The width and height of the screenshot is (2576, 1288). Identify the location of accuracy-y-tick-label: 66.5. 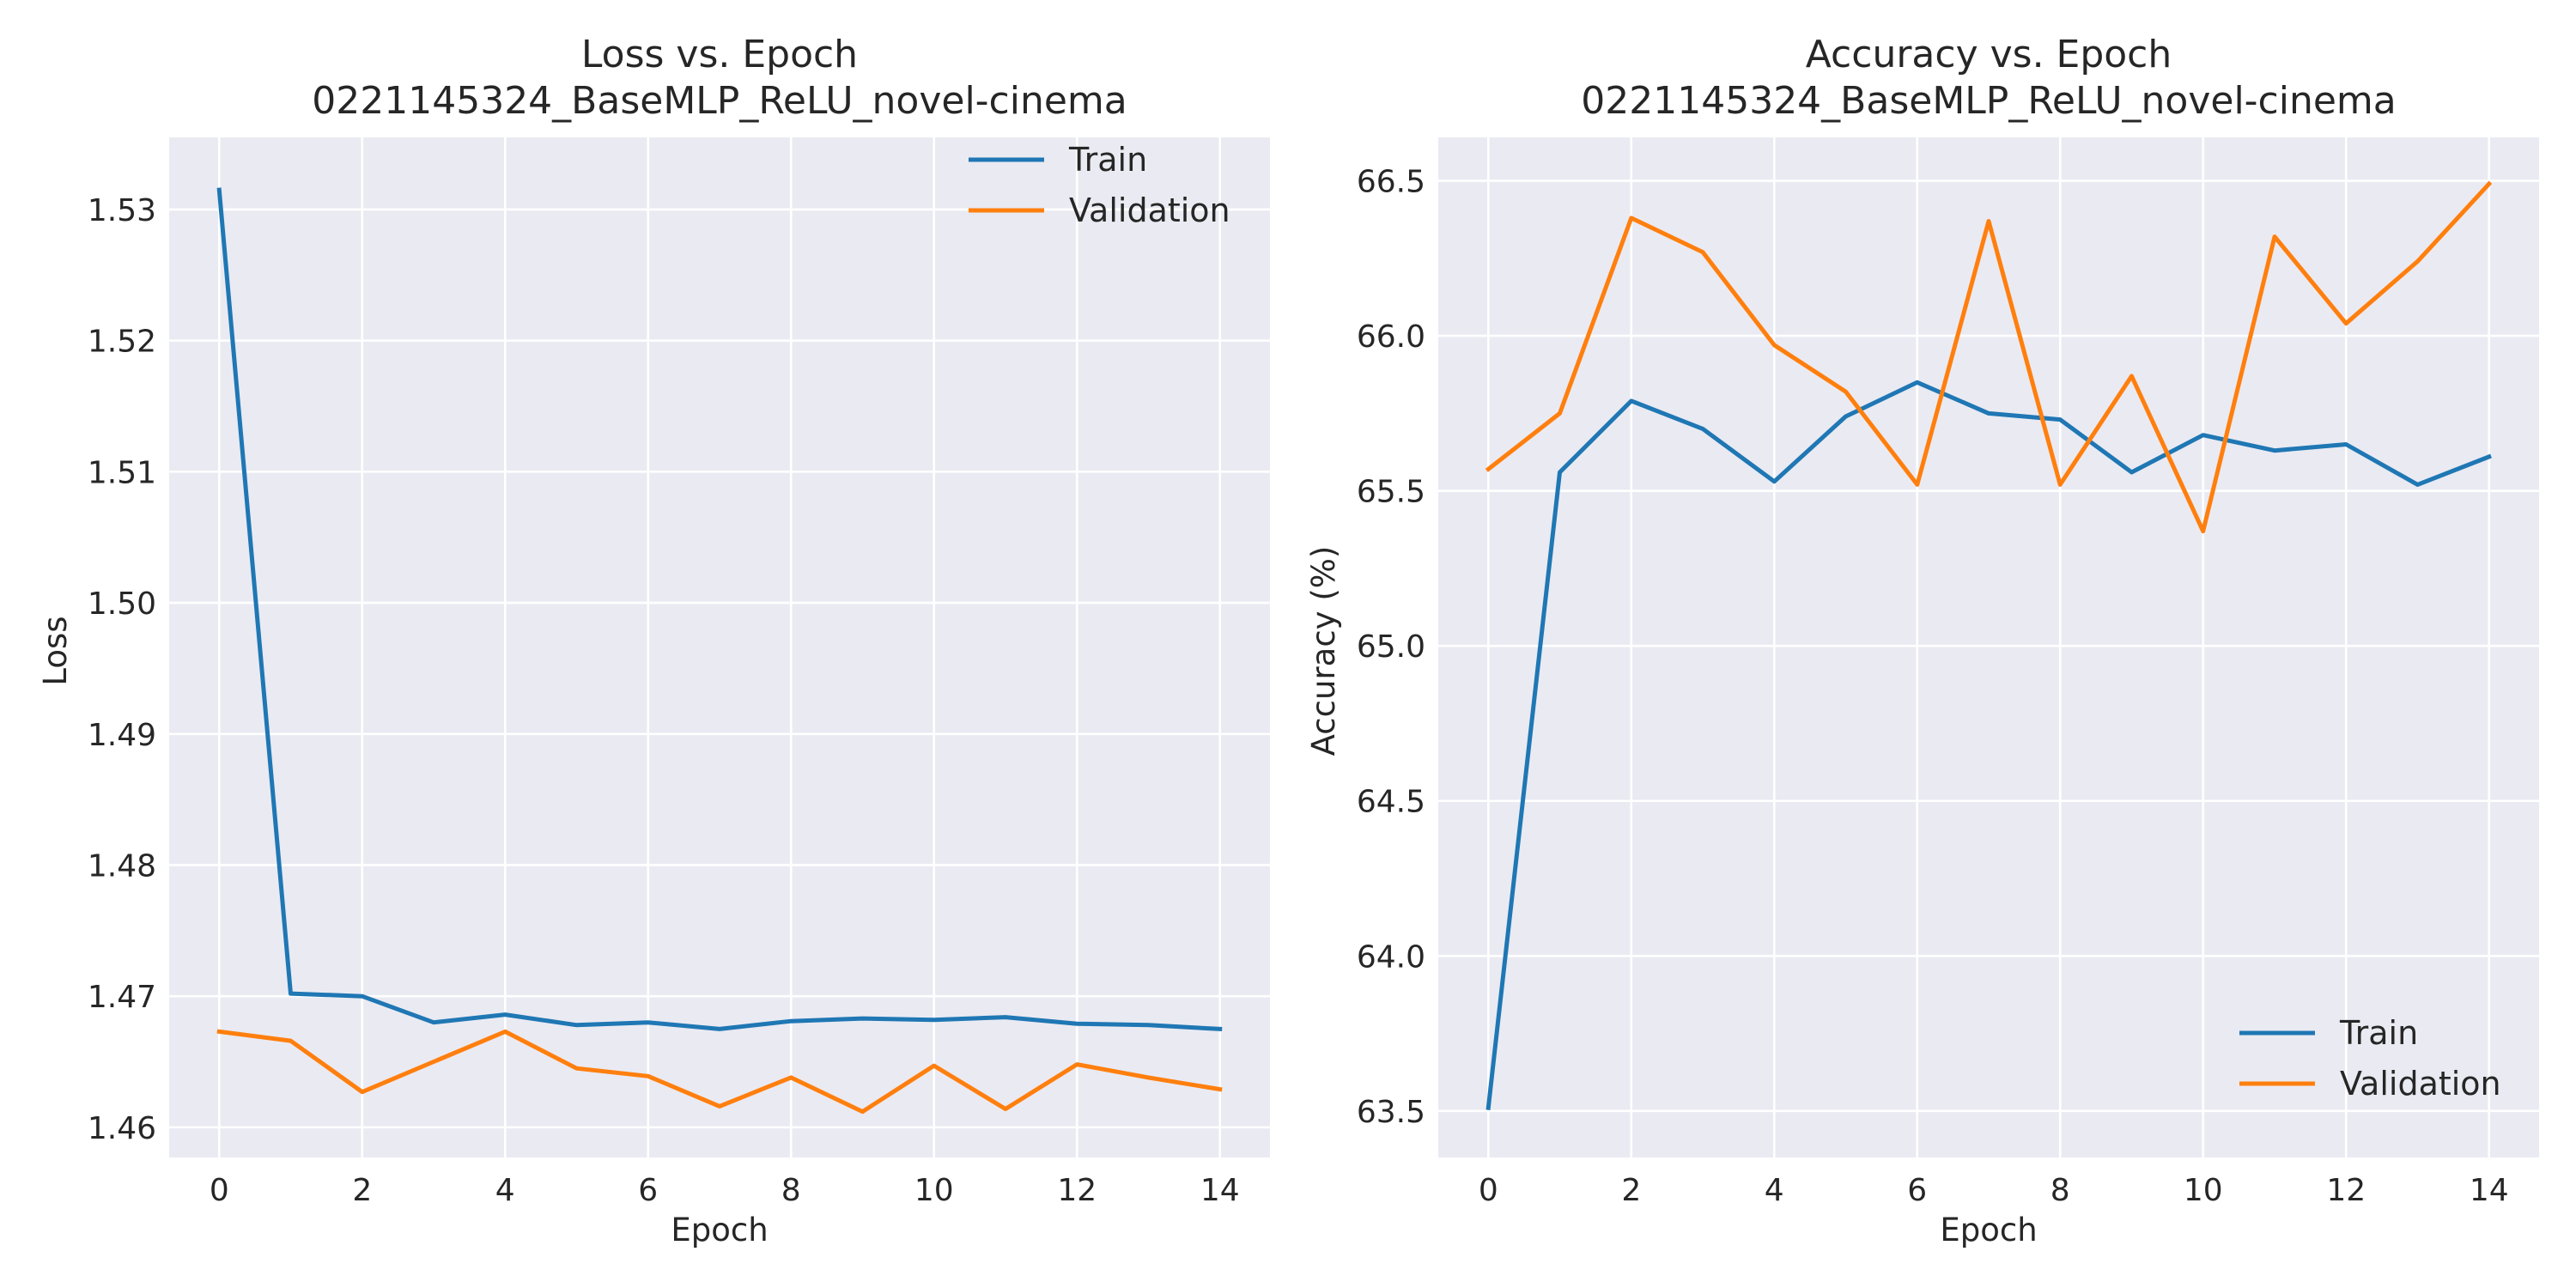
(1391, 182).